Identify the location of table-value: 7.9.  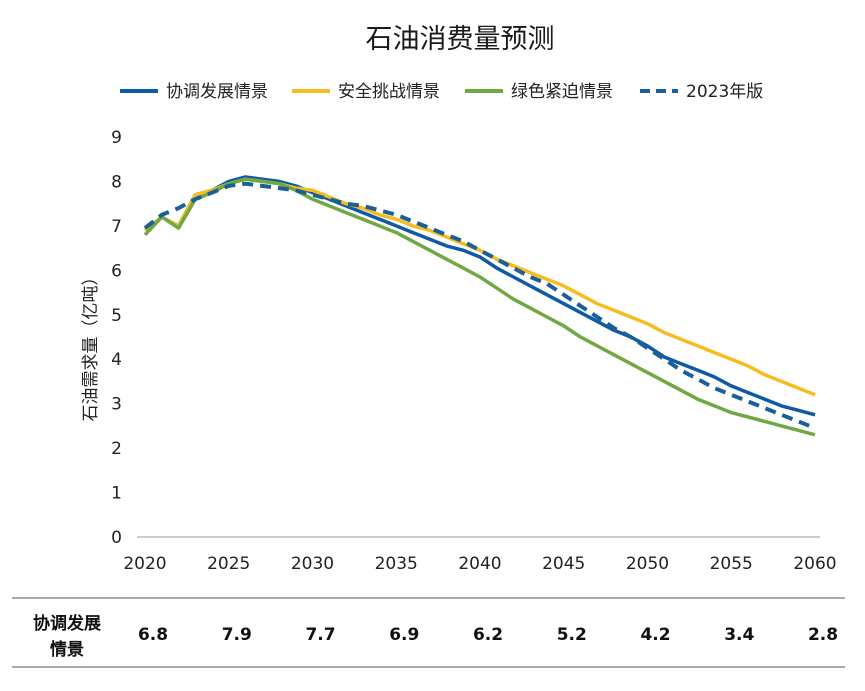
(237, 635).